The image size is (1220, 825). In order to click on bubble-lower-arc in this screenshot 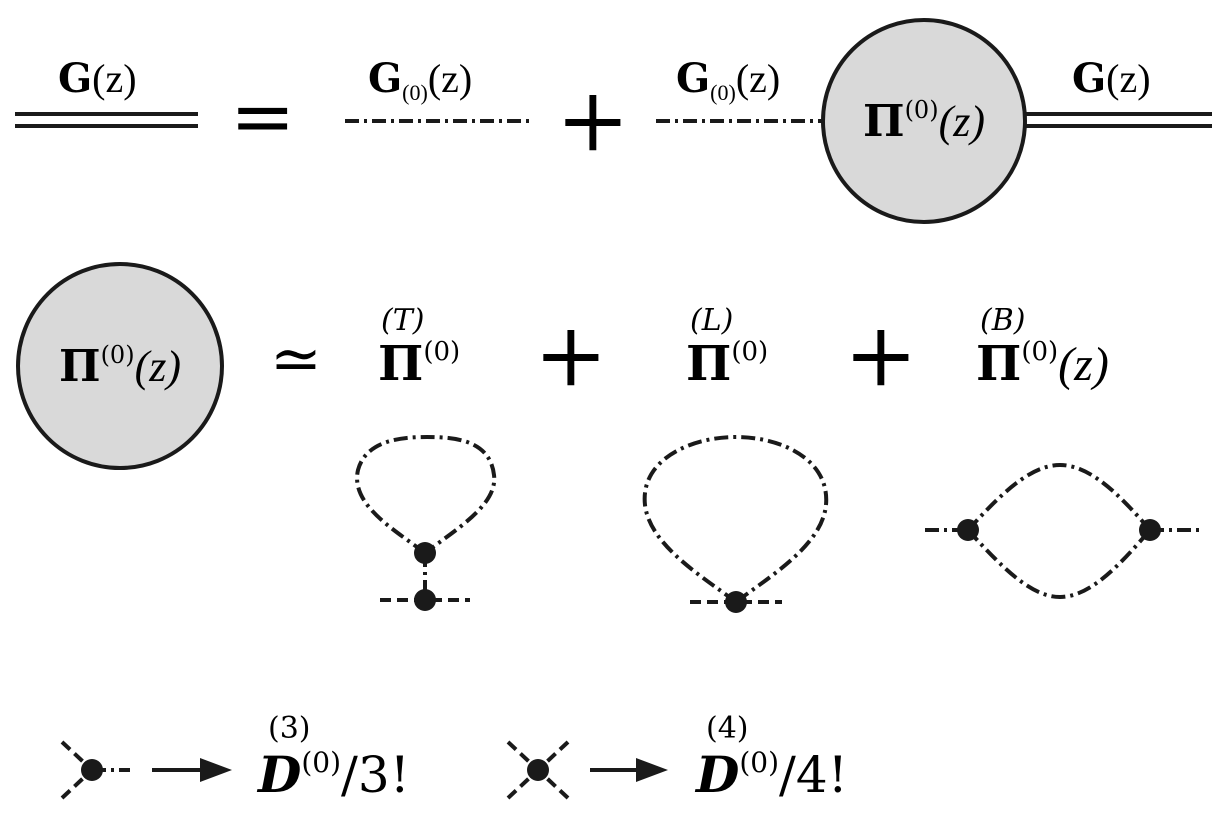, I will do `click(1059, 564)`.